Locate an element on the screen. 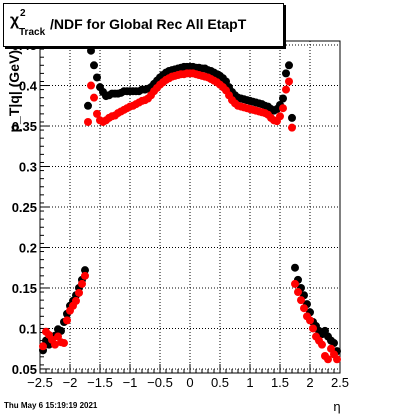 Image resolution: width=400 pixels, height=419 pixels. x-tick-label: −2 is located at coordinates (70, 382).